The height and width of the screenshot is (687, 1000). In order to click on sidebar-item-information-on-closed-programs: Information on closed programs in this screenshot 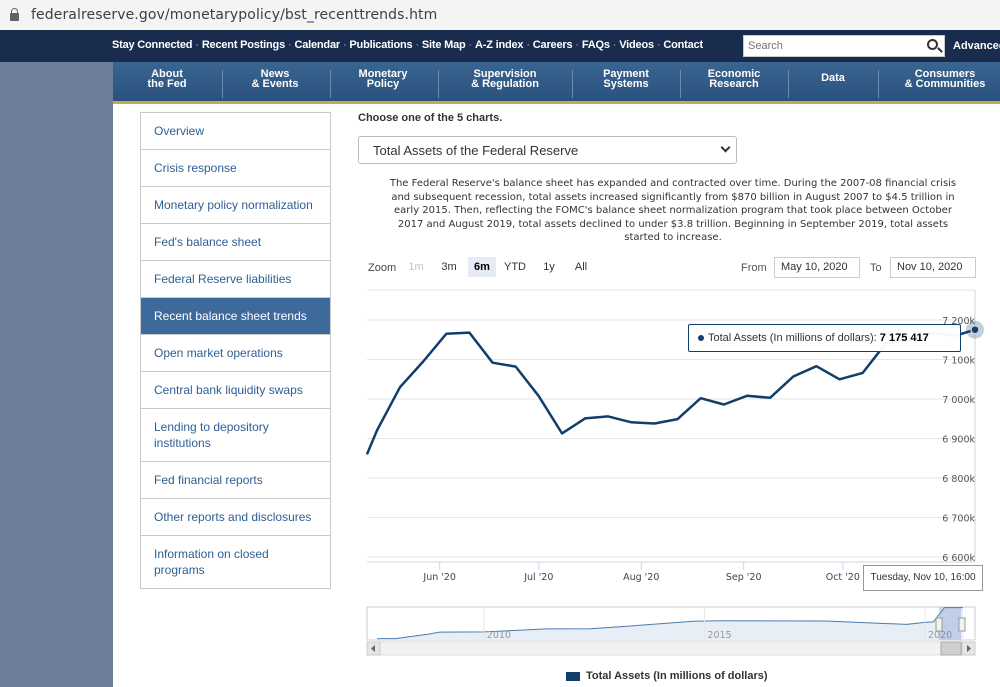, I will do `click(235, 562)`.